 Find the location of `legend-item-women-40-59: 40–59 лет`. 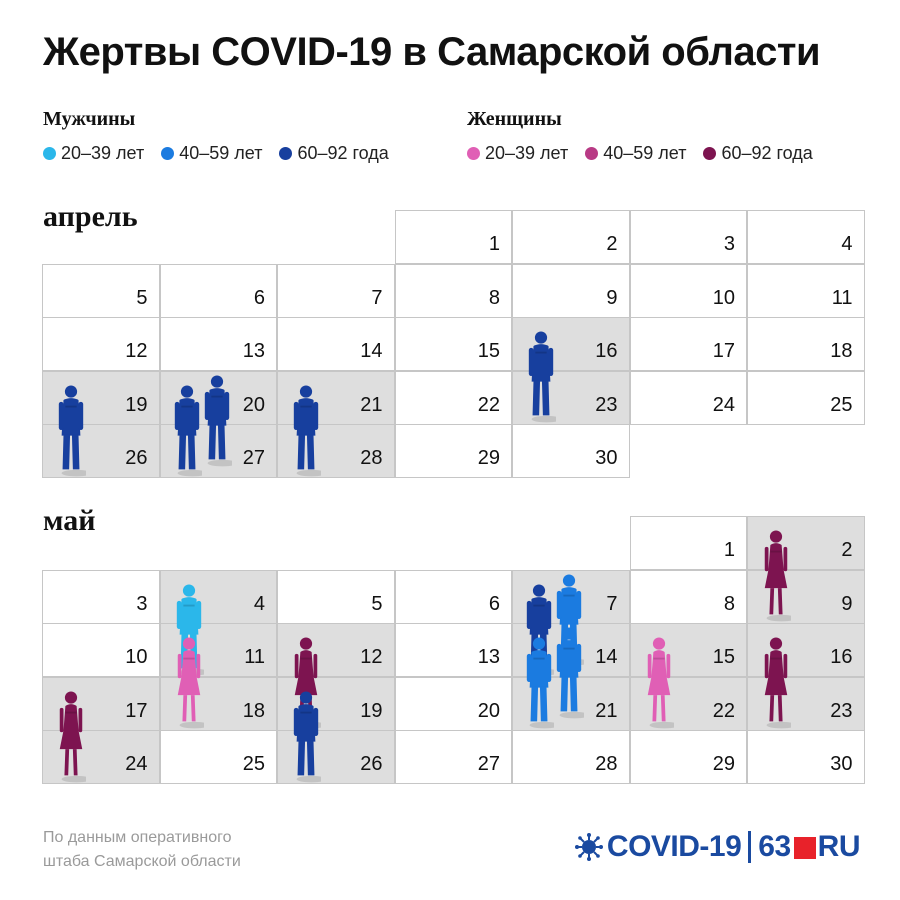

legend-item-women-40-59: 40–59 лет is located at coordinates (635, 153).